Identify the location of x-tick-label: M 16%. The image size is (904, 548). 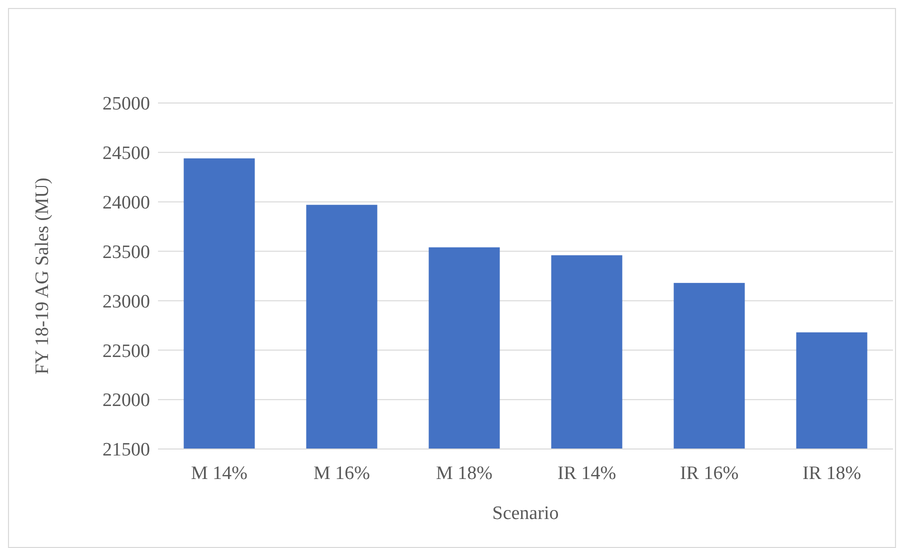
(342, 473).